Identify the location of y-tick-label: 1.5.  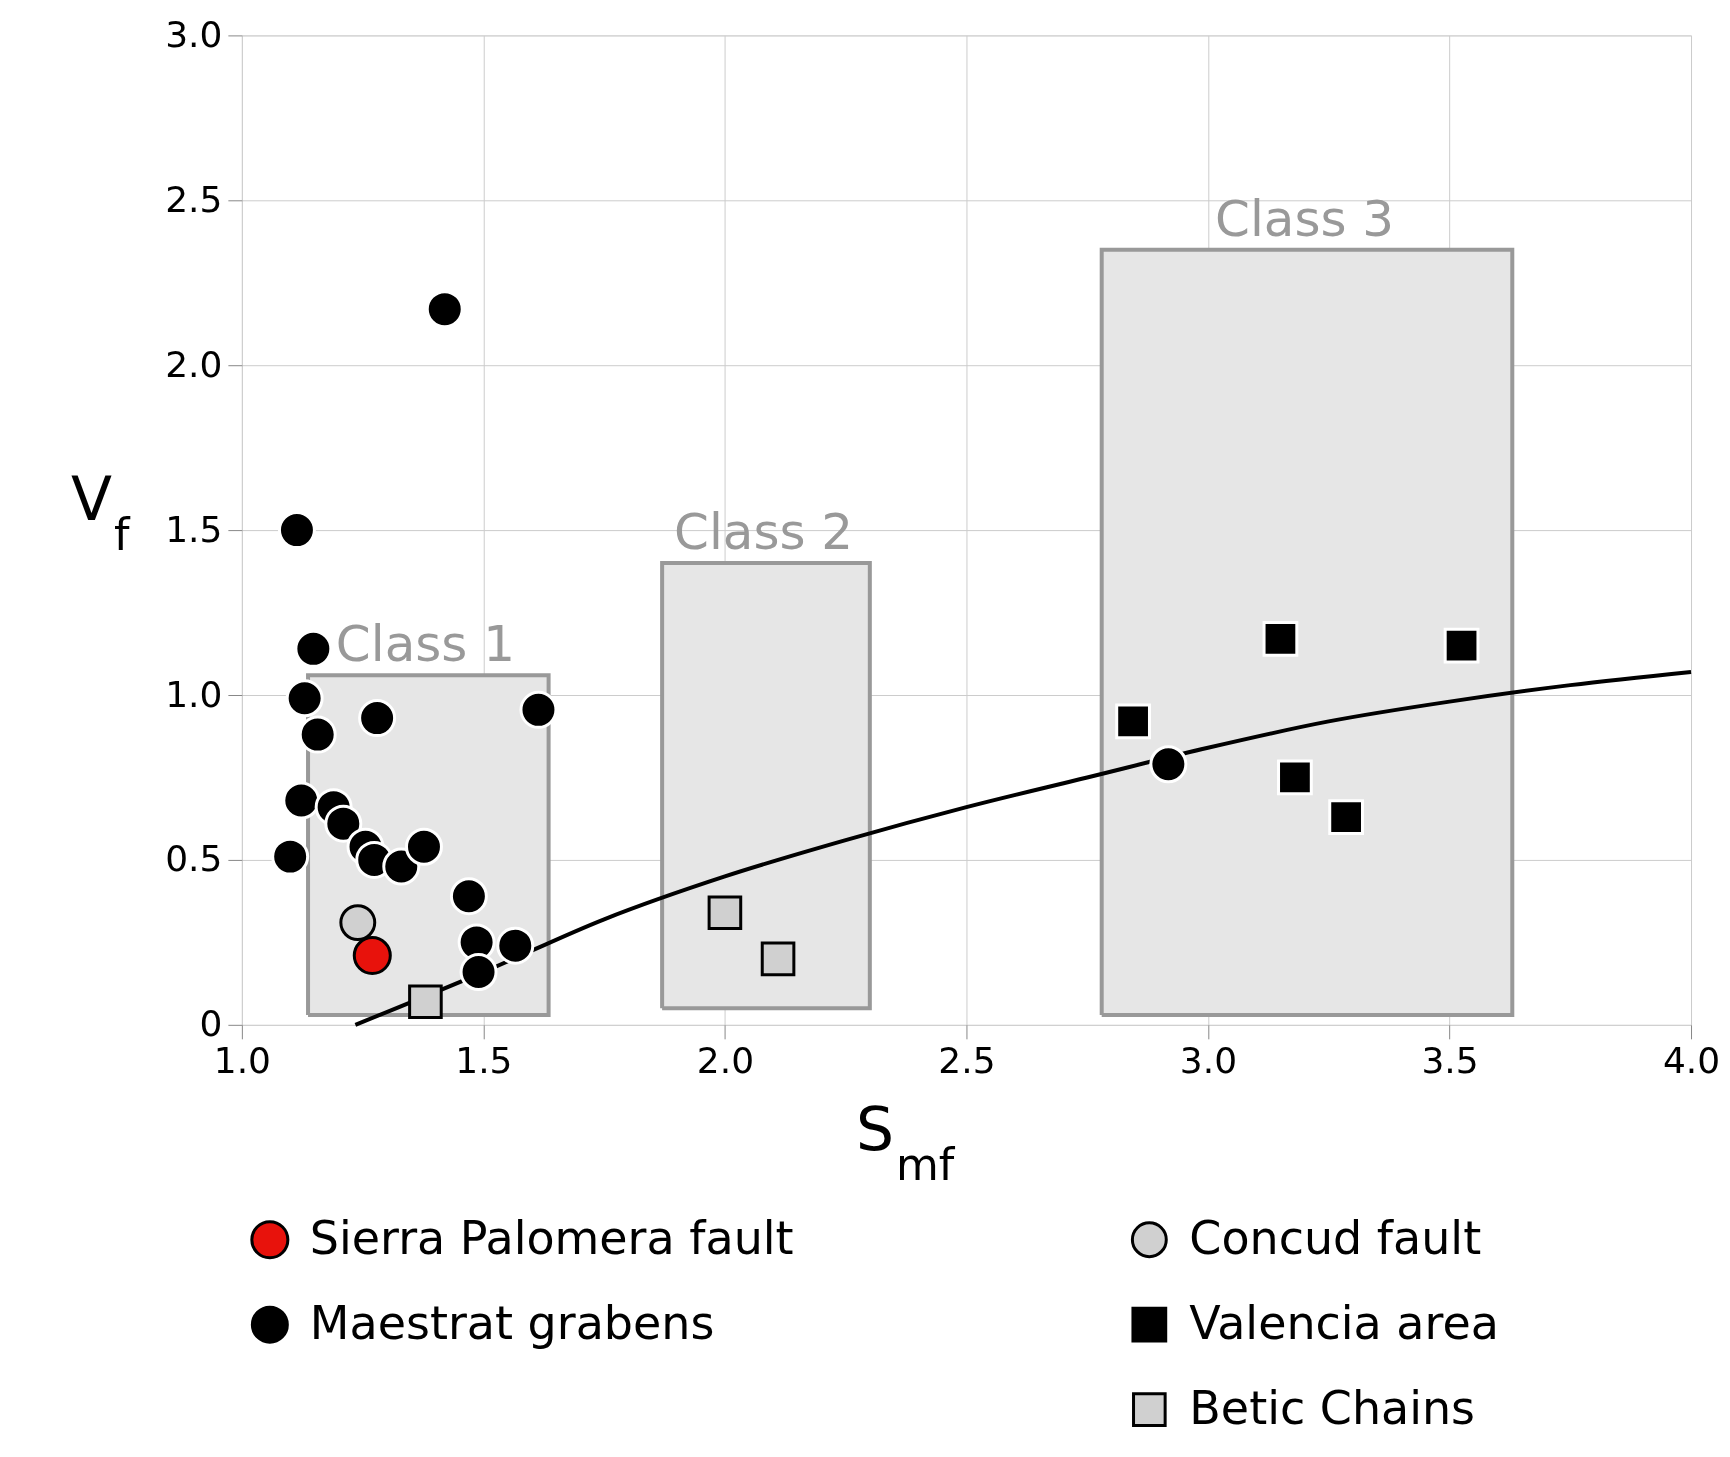
(194, 529).